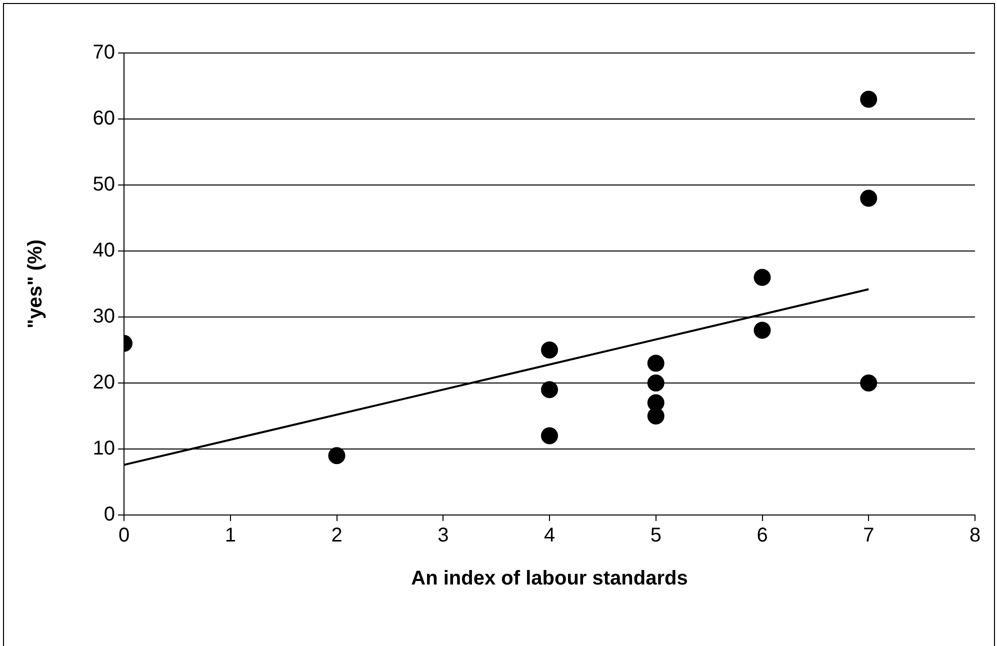 The width and height of the screenshot is (997, 646). What do you see at coordinates (103, 383) in the screenshot?
I see `y-tick-label: 20` at bounding box center [103, 383].